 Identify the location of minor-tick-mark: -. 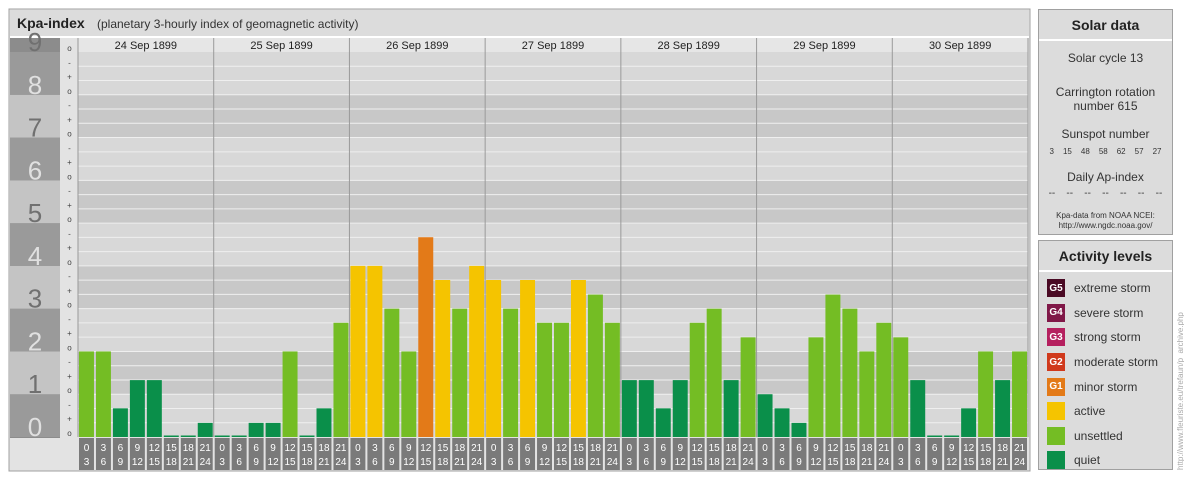
(69, 62).